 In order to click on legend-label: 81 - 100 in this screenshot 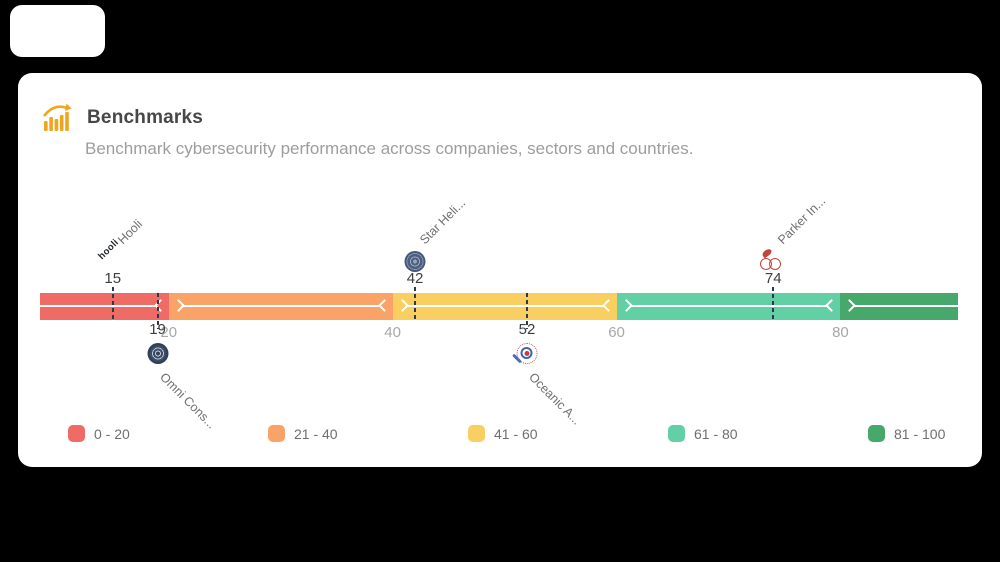, I will do `click(920, 433)`.